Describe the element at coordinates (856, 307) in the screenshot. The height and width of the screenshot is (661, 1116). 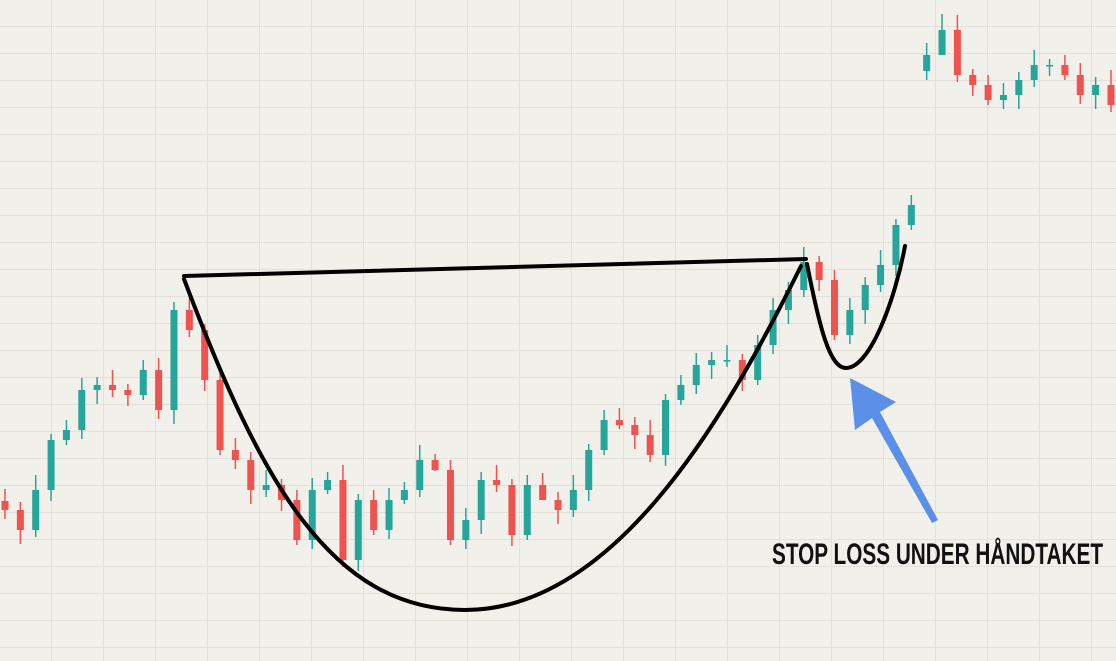
I see `handle-curve` at that location.